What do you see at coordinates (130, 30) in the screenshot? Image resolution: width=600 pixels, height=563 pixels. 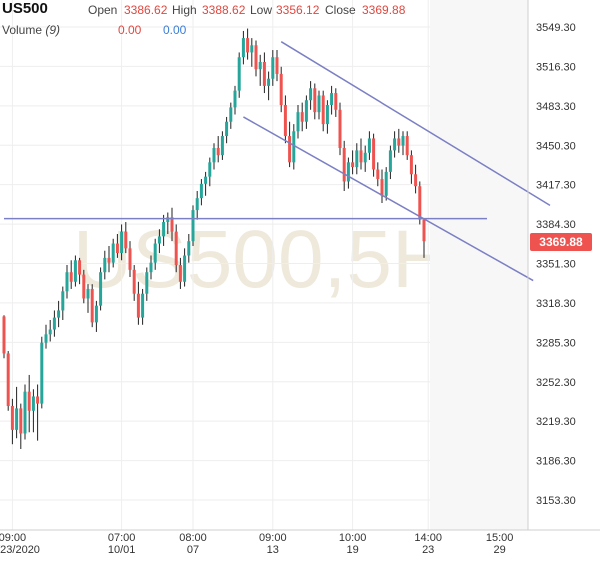 I see `volume-value-a: 0.00` at bounding box center [130, 30].